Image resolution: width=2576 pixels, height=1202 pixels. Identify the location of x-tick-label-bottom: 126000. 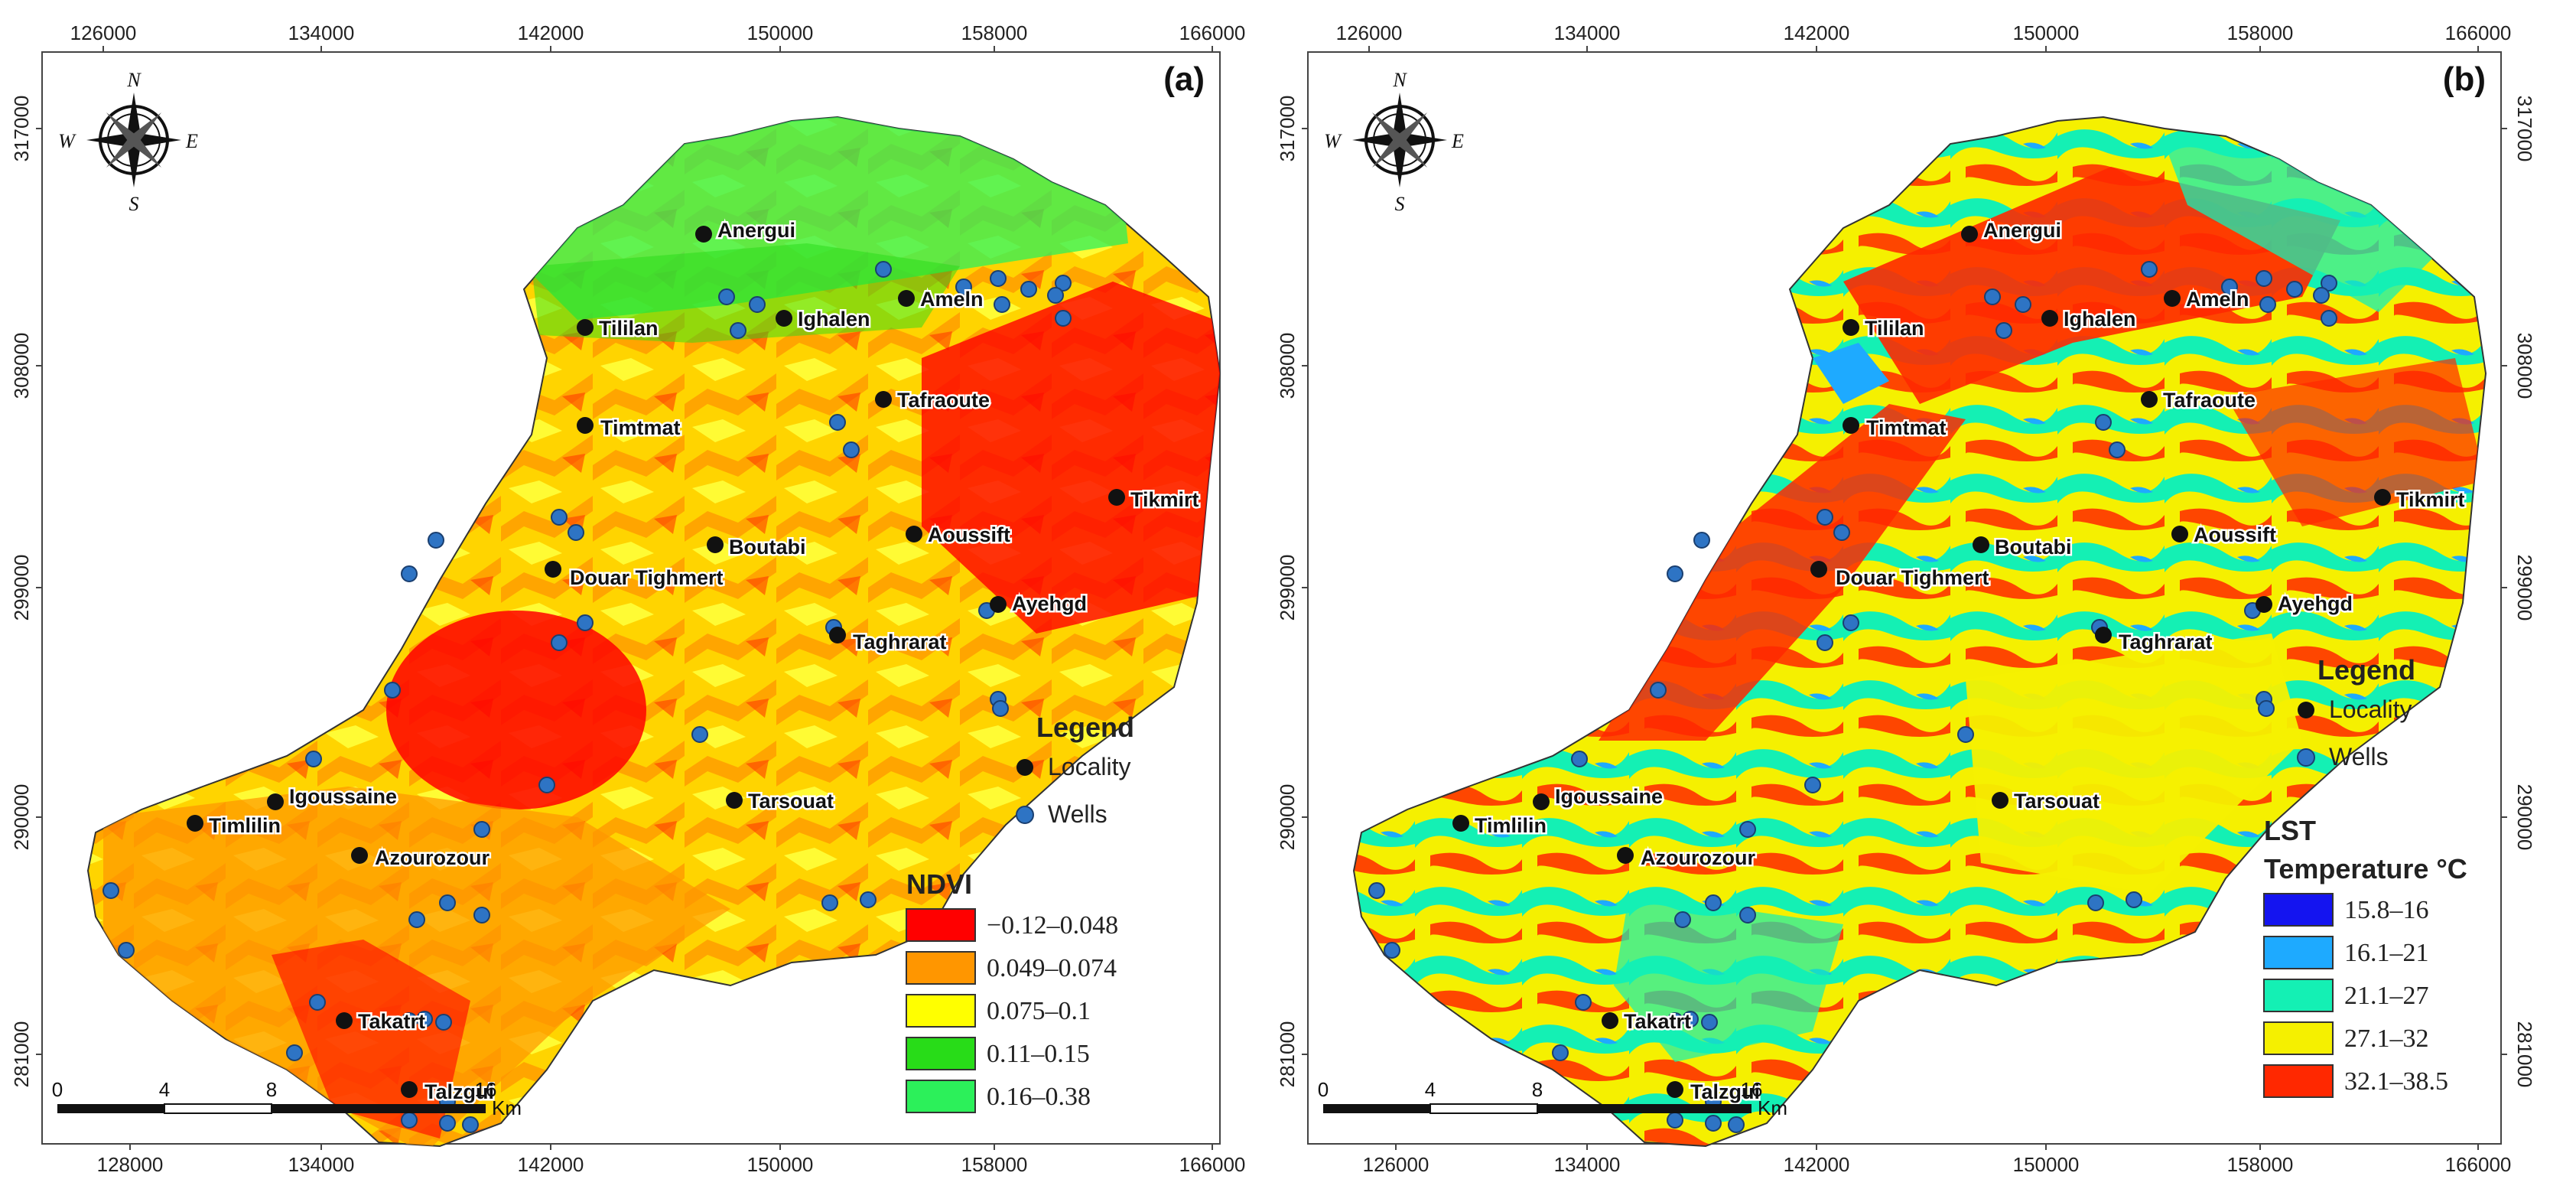
(1396, 1164).